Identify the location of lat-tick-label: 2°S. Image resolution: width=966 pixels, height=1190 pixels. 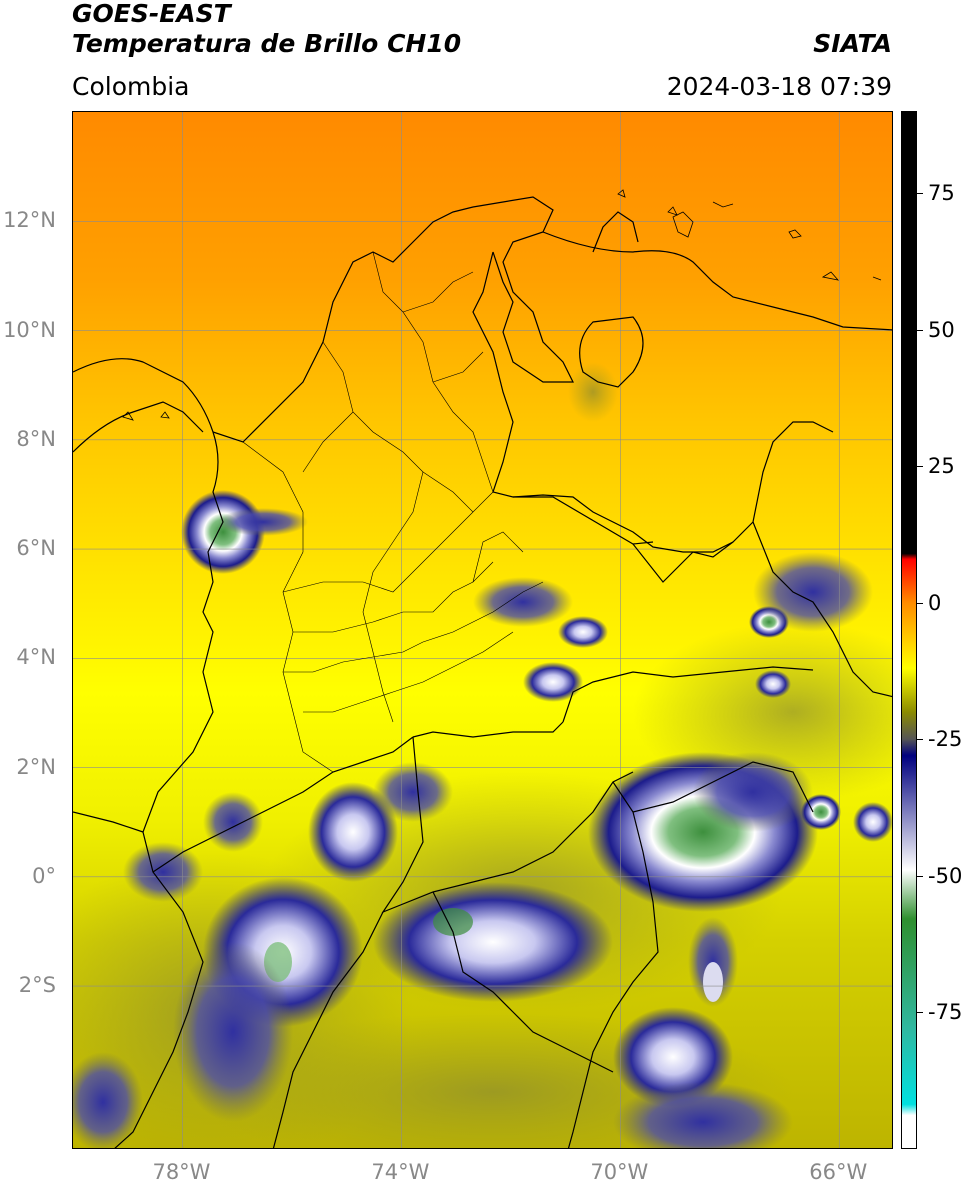
(37, 985).